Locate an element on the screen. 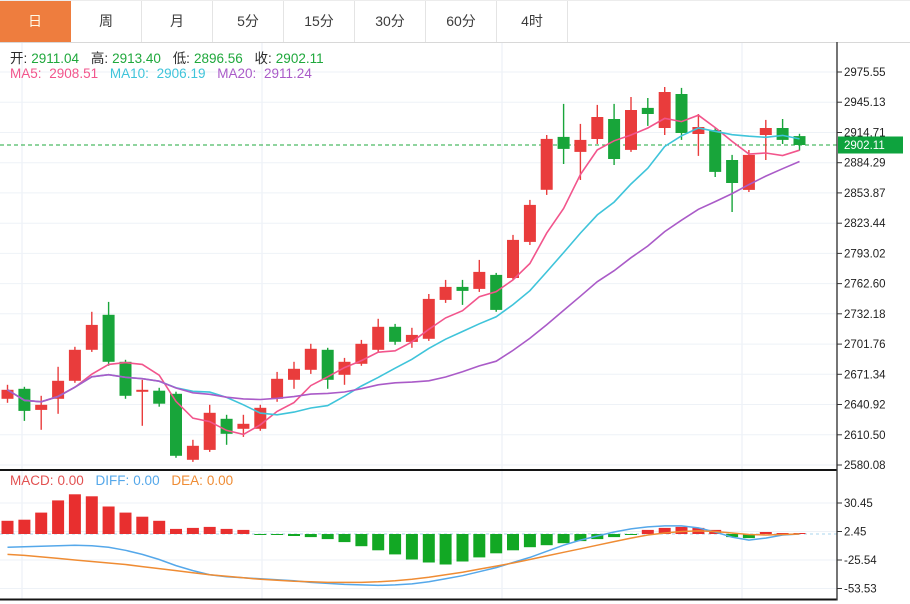  dea-label: DEA: is located at coordinates (187, 480).